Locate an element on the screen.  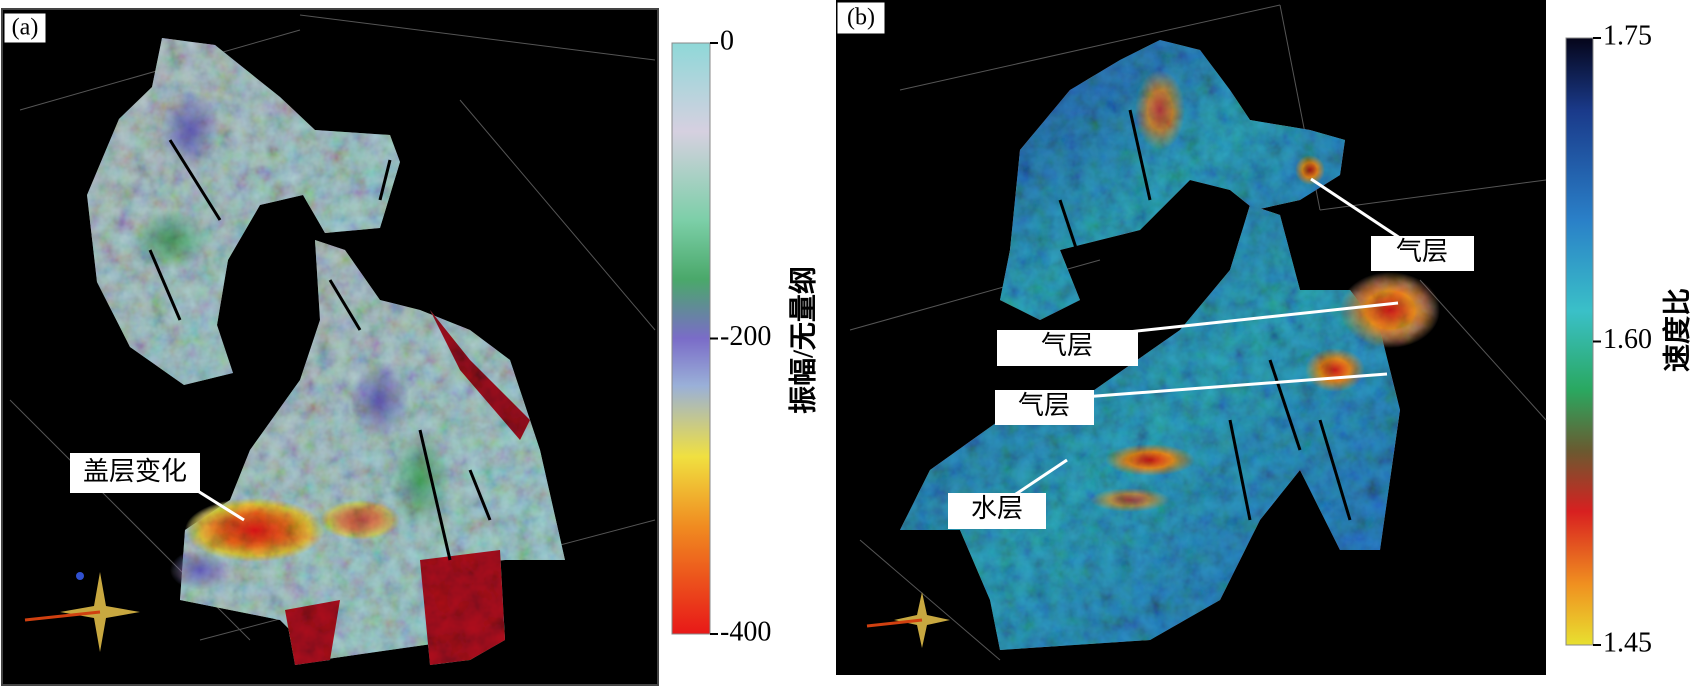
colorbar-tick-label: -200 is located at coordinates (745, 336).